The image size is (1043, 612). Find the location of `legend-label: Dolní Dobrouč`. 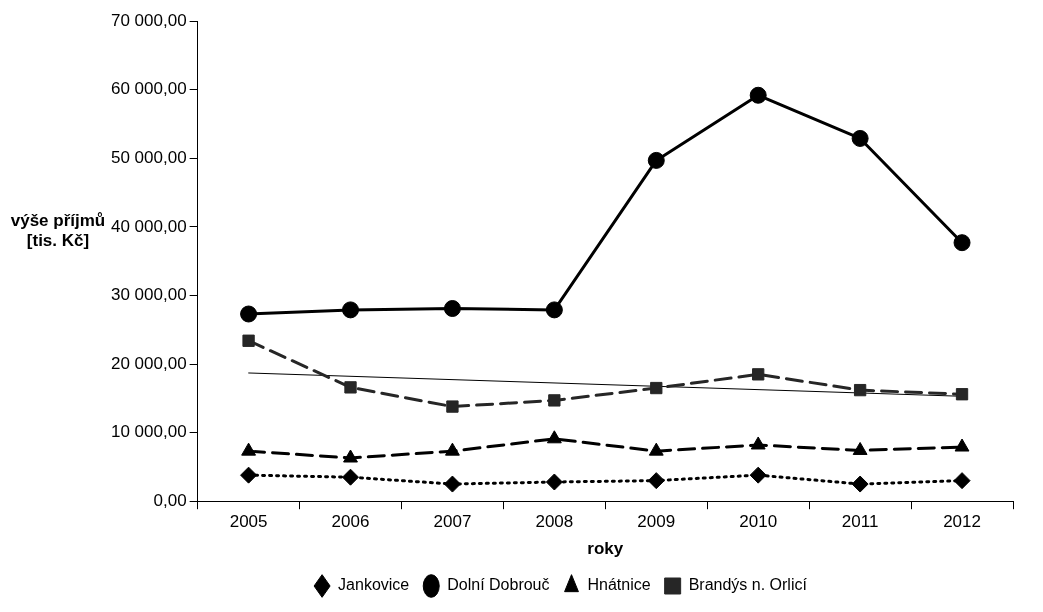

legend-label: Dolní Dobrouč is located at coordinates (498, 585).